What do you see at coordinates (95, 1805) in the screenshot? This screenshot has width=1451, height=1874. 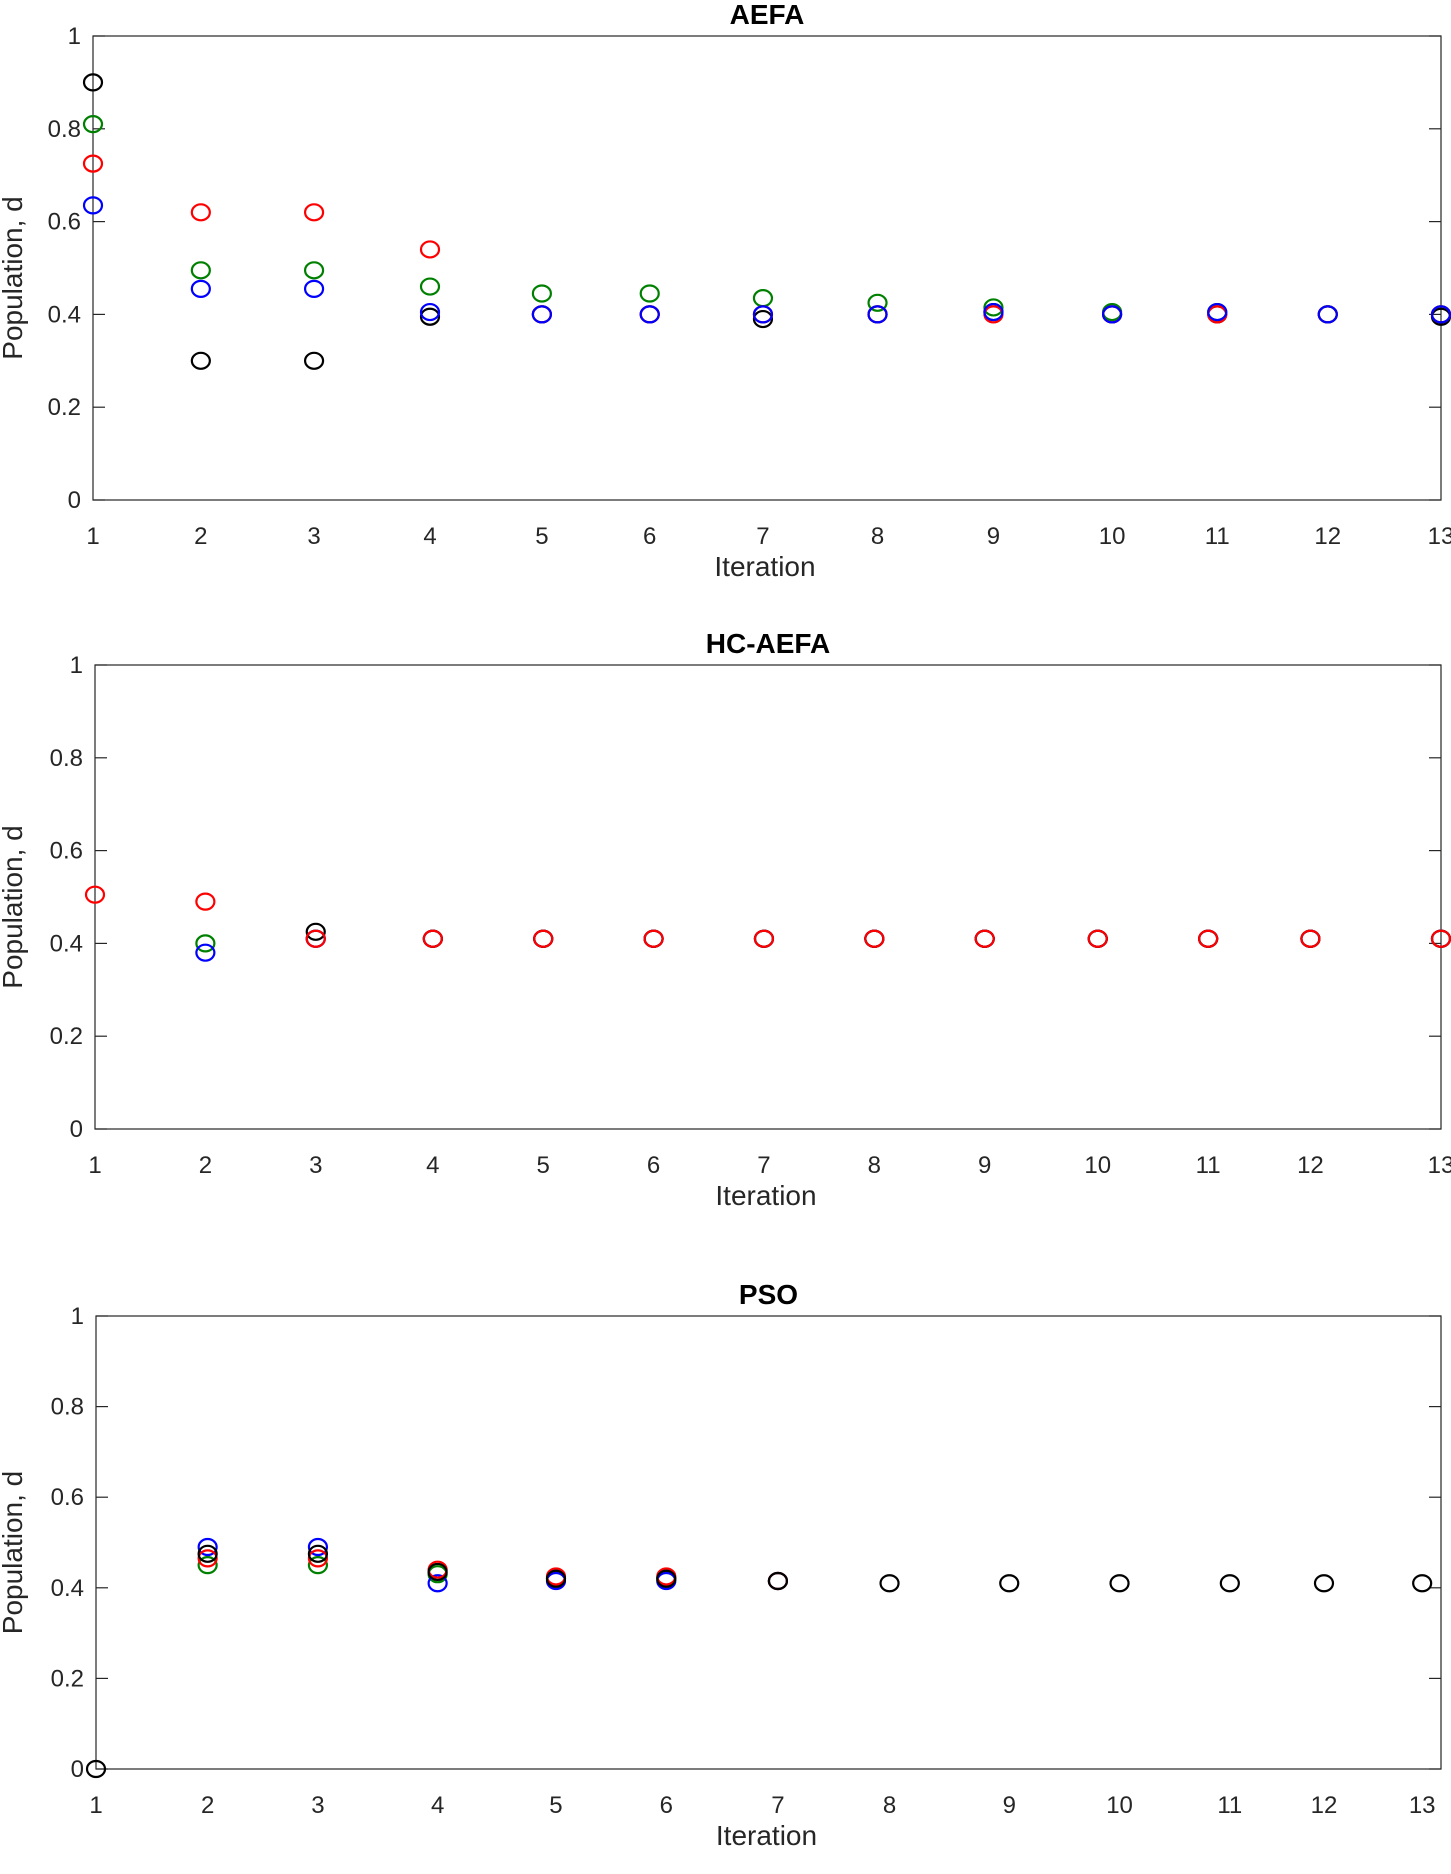 I see `x-tick-label: 1` at bounding box center [95, 1805].